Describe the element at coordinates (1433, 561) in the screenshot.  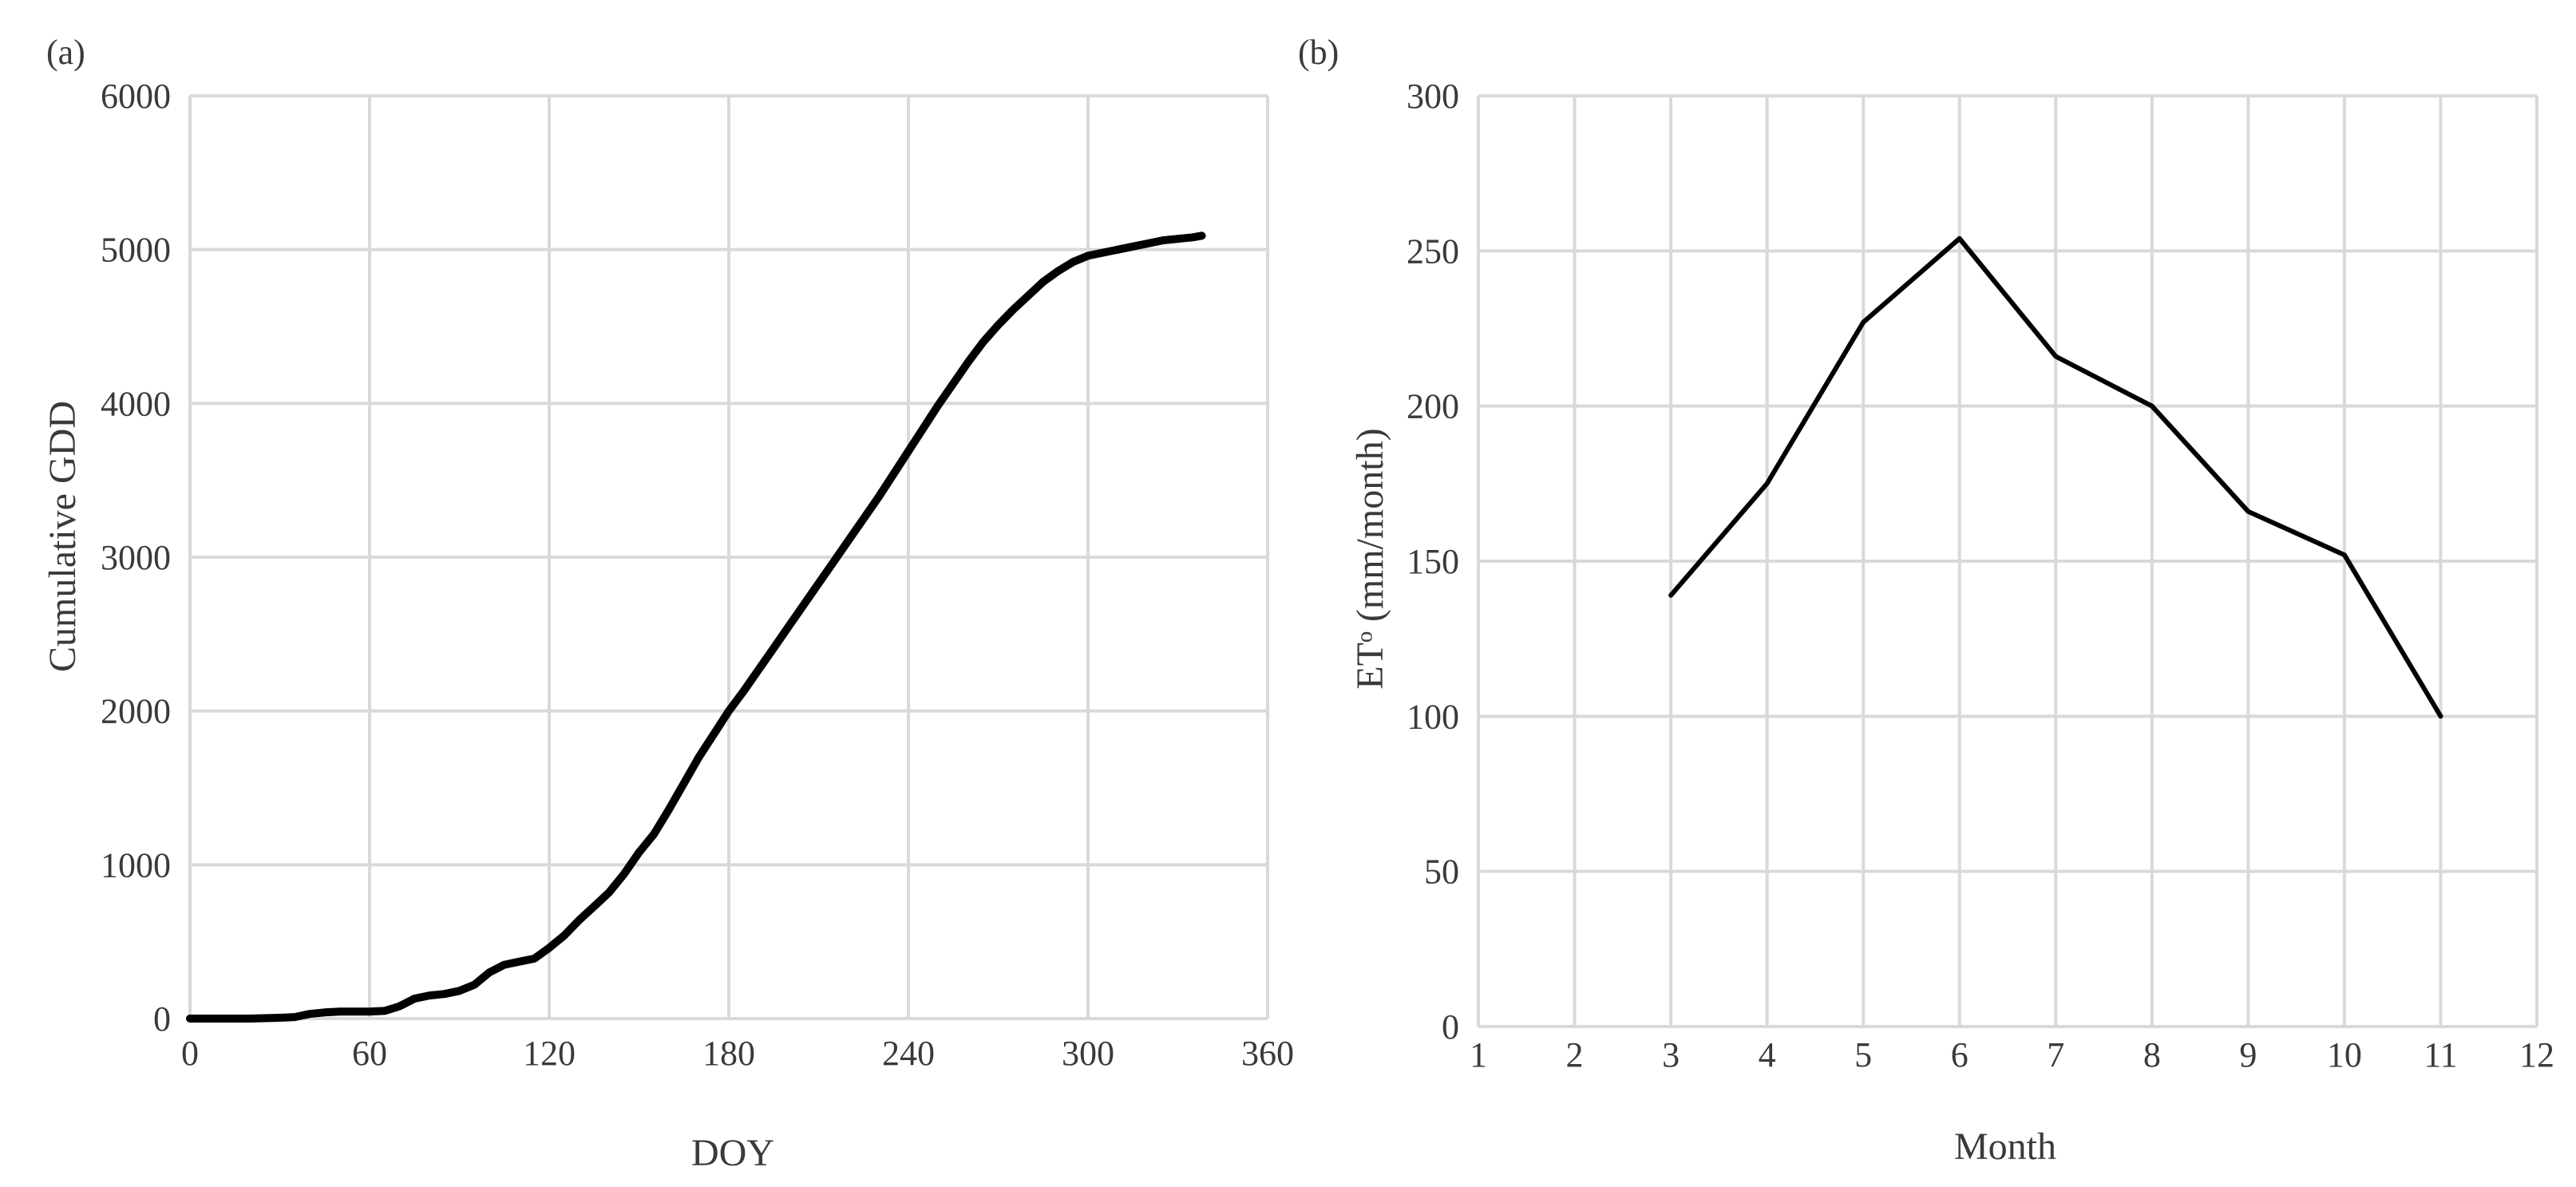
I see `panel-b-y-tick-label: 150` at that location.